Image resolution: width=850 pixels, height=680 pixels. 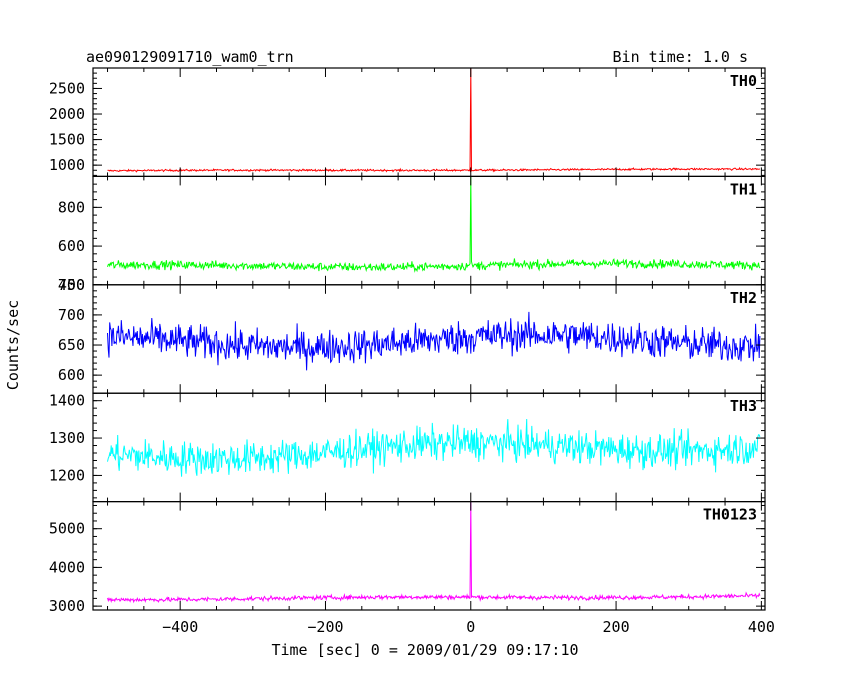 What do you see at coordinates (433, 120) in the screenshot?
I see `series-line-th0` at bounding box center [433, 120].